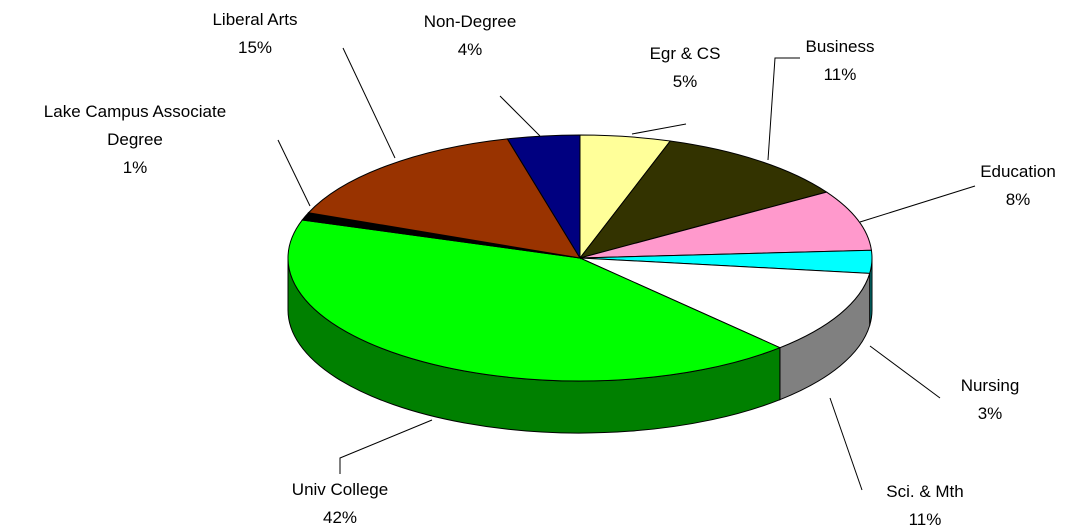 This screenshot has height=529, width=1083. What do you see at coordinates (1018, 171) in the screenshot?
I see `category-label: Education` at bounding box center [1018, 171].